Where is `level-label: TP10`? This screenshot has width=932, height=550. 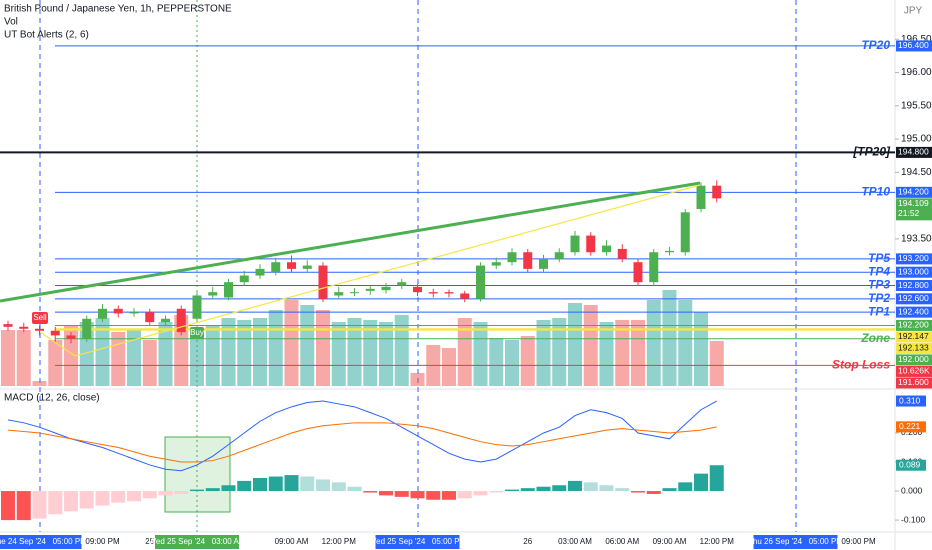
level-label: TP10 is located at coordinates (875, 192).